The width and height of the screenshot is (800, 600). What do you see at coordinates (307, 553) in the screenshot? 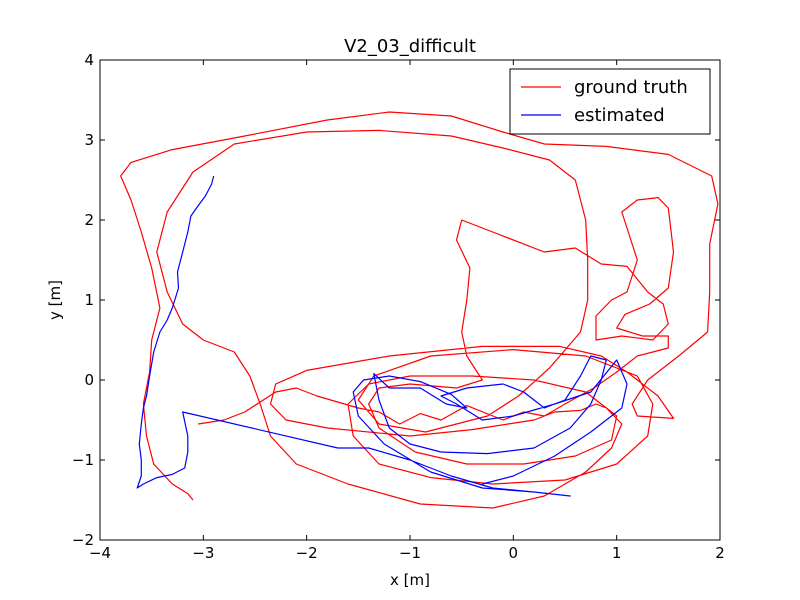
I see `x-tick-label: −2` at bounding box center [307, 553].